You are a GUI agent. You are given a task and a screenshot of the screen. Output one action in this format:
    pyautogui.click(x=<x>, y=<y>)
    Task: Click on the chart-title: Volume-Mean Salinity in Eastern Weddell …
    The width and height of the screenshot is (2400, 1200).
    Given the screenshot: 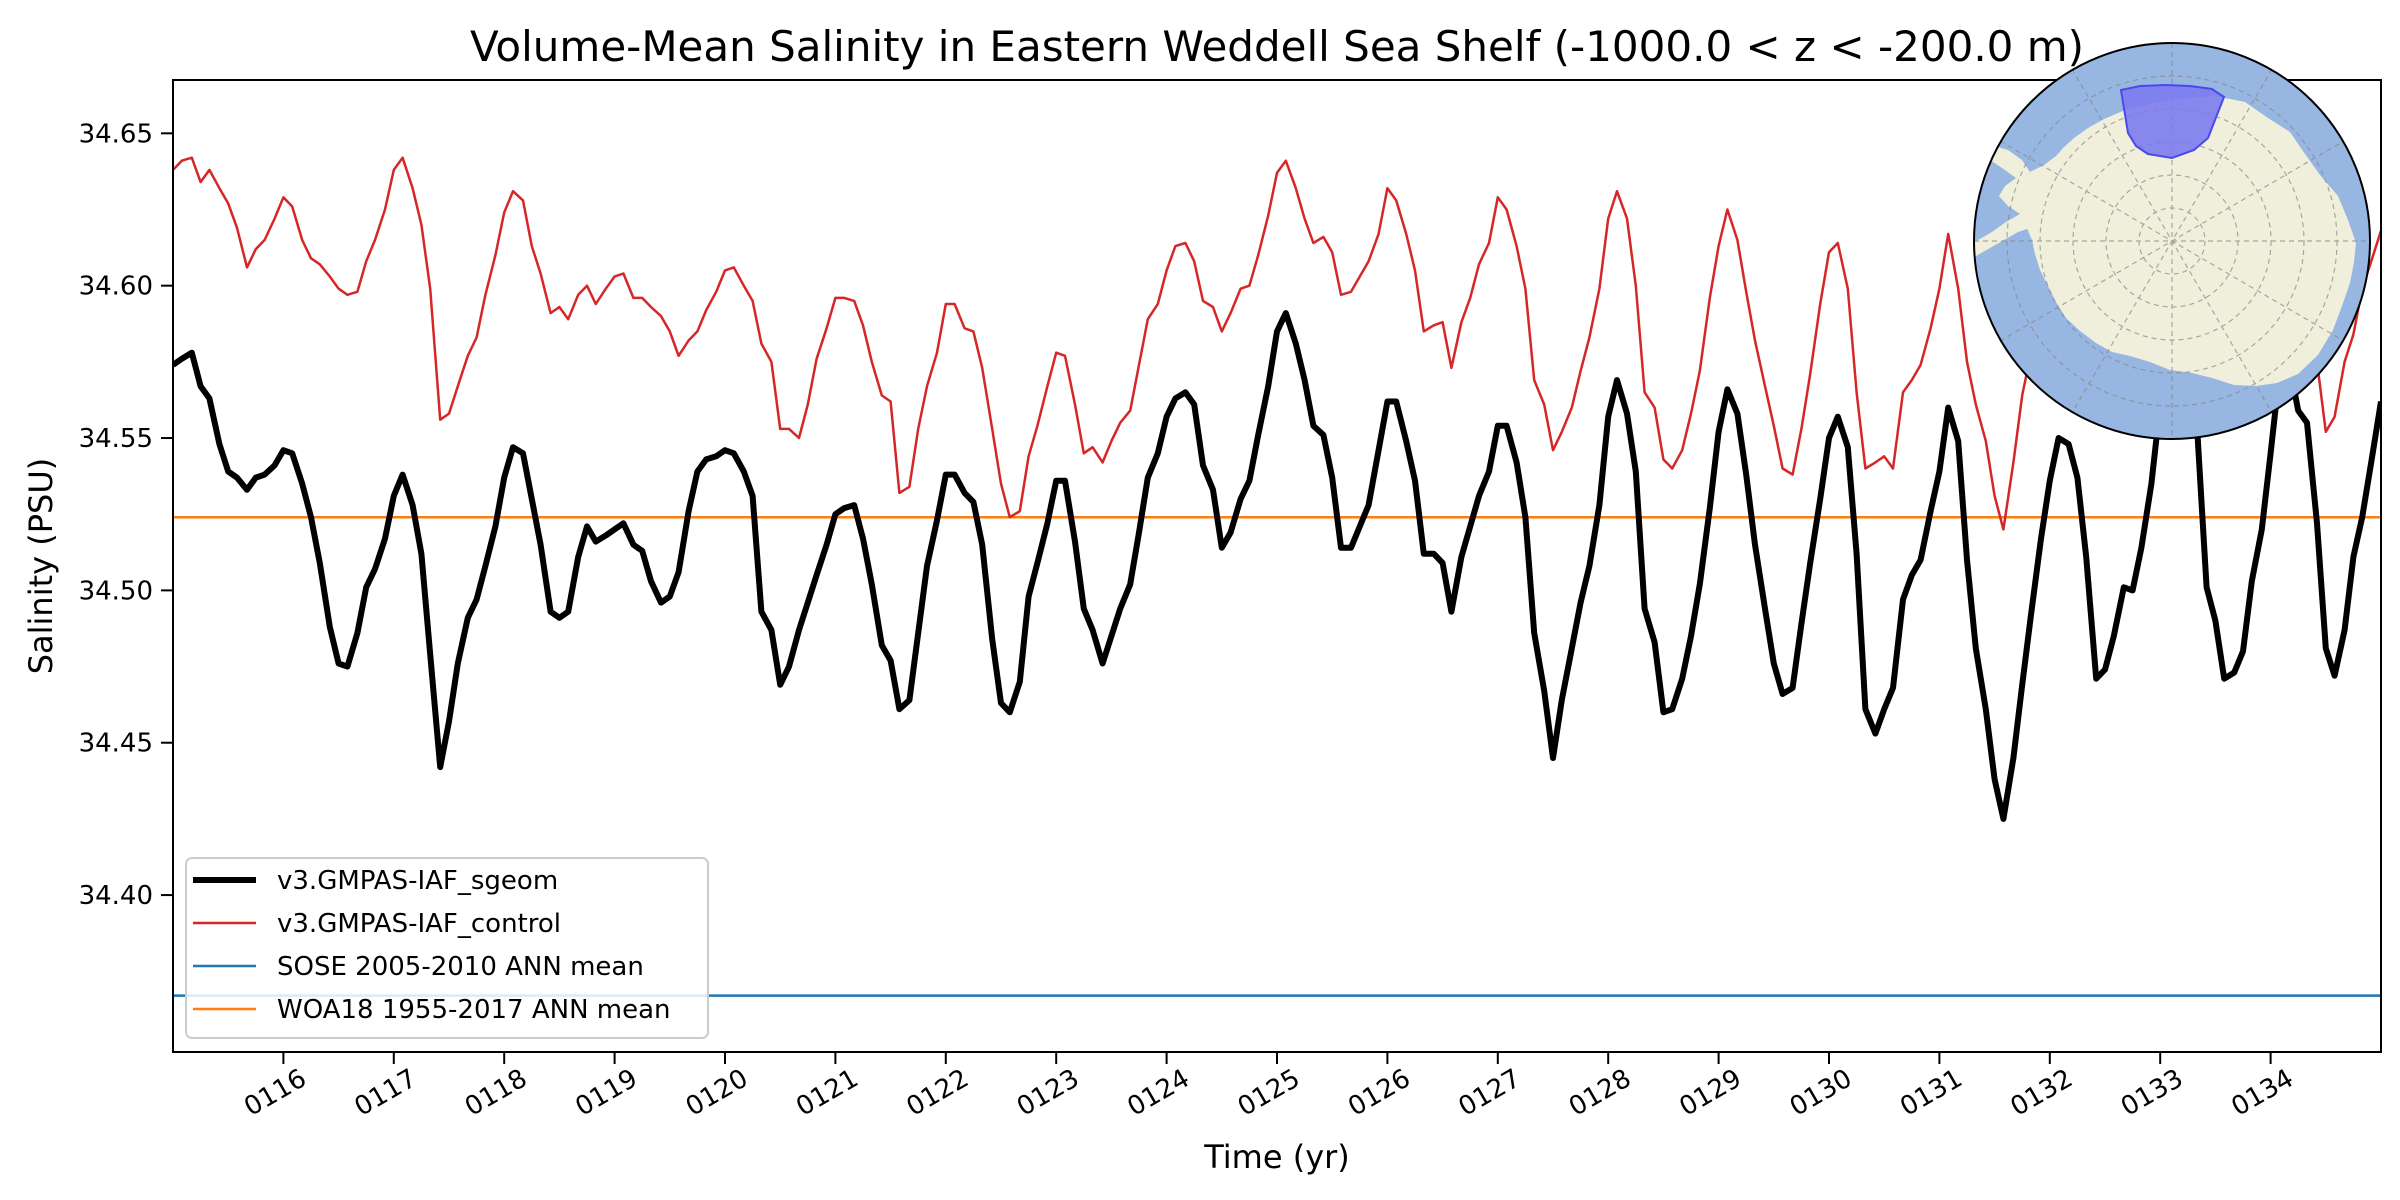 What is the action you would take?
    pyautogui.click(x=1277, y=46)
    